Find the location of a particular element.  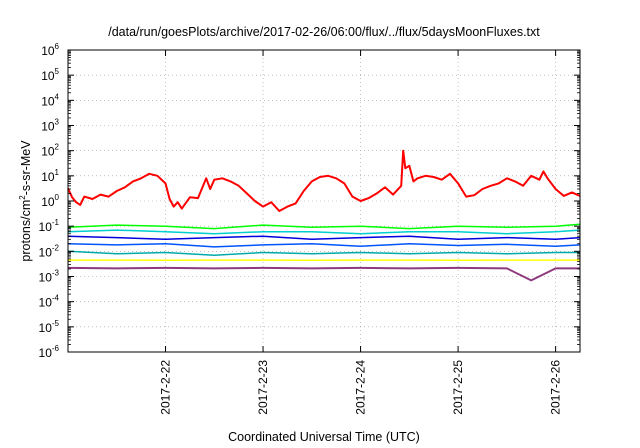

x-tick-label: 2017-2-26 is located at coordinates (556, 387).